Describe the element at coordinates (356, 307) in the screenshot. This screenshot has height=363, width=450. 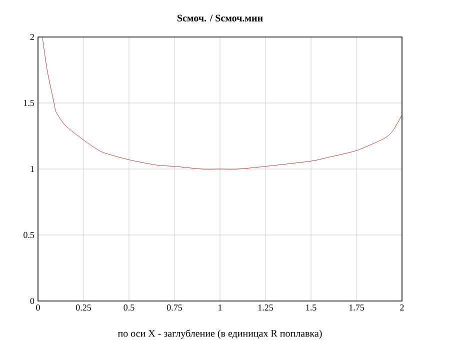
I see `x-tick-label: 1.75` at that location.